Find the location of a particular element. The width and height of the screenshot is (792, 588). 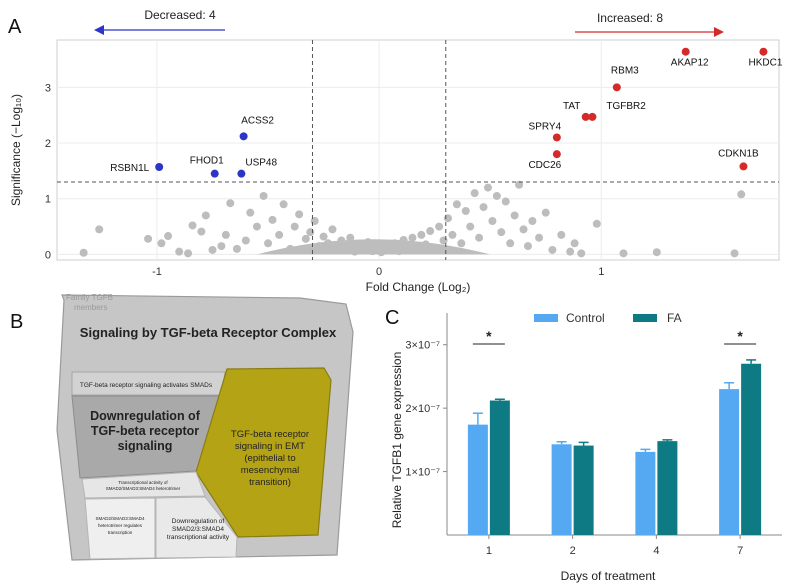

volcano-label-cdkn1b: CDKN1B is located at coordinates (738, 153).